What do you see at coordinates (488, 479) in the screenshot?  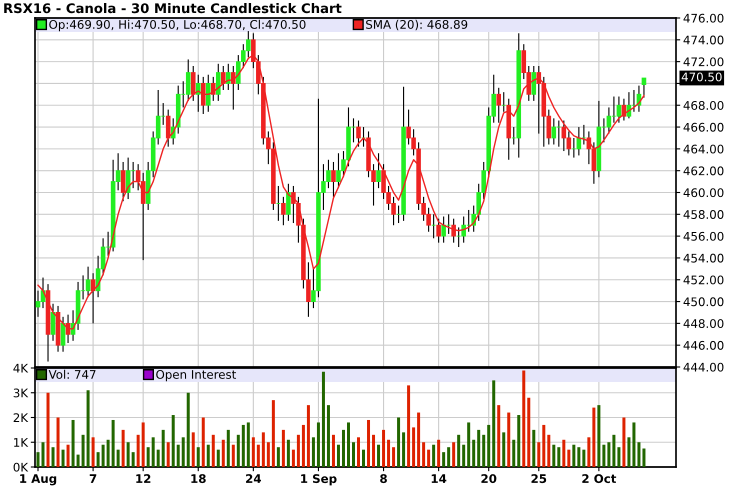 I see `x-tick-label: 20` at bounding box center [488, 479].